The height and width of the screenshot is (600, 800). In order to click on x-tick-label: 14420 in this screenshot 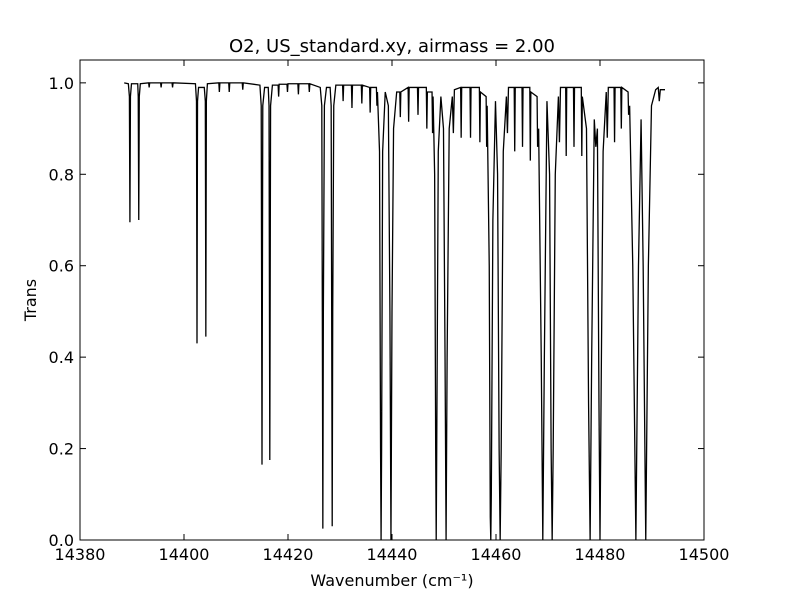, I will do `click(288, 554)`.